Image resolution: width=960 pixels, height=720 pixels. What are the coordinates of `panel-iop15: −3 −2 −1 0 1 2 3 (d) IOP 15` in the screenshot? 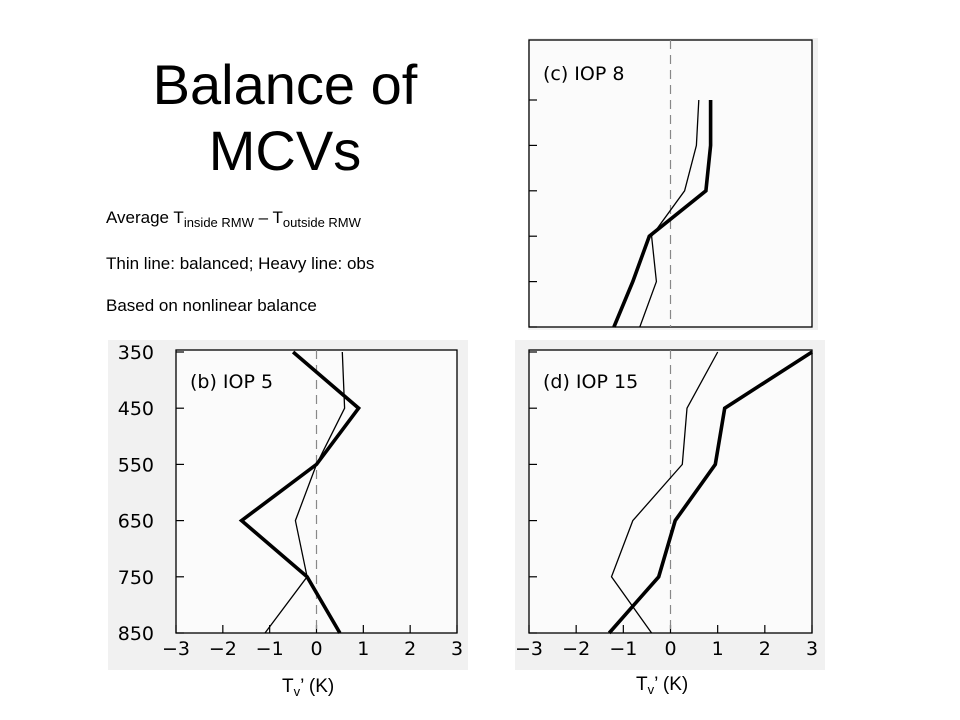 It's located at (670, 505).